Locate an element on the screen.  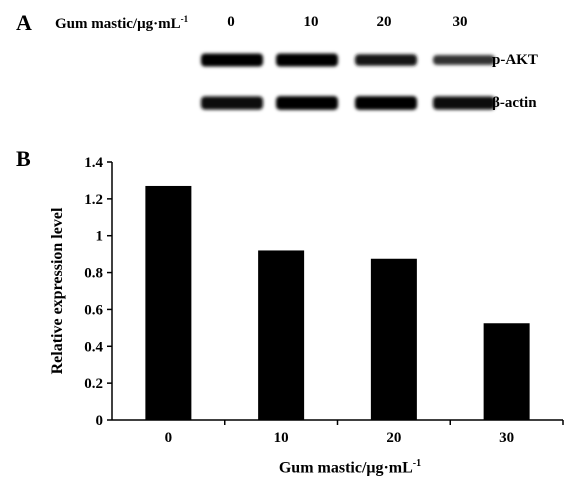
y-tick-label: 0.8 is located at coordinates (93, 274).